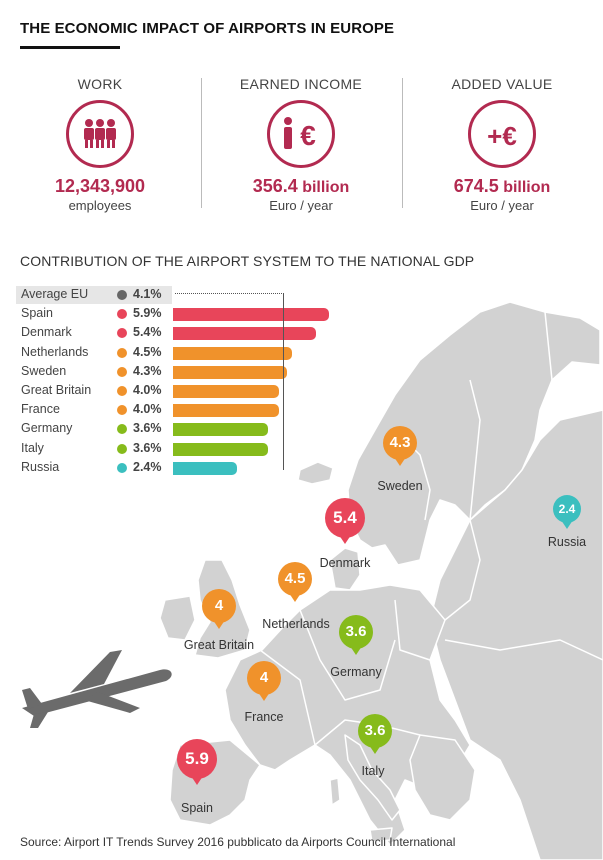  What do you see at coordinates (301, 205) in the screenshot?
I see `stat-unit: Euro / year` at bounding box center [301, 205].